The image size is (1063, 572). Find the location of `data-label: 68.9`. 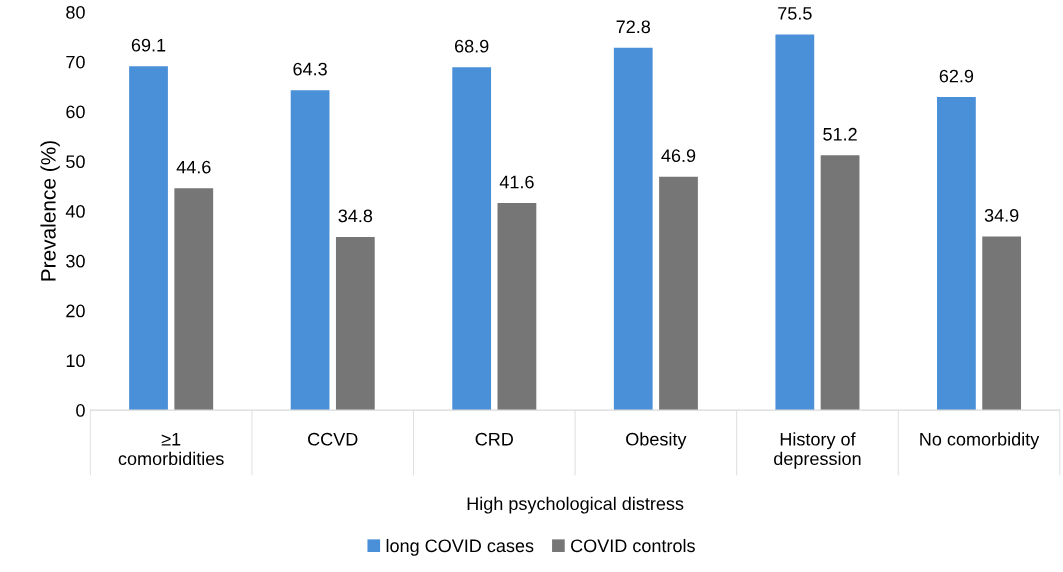

data-label: 68.9 is located at coordinates (472, 46).